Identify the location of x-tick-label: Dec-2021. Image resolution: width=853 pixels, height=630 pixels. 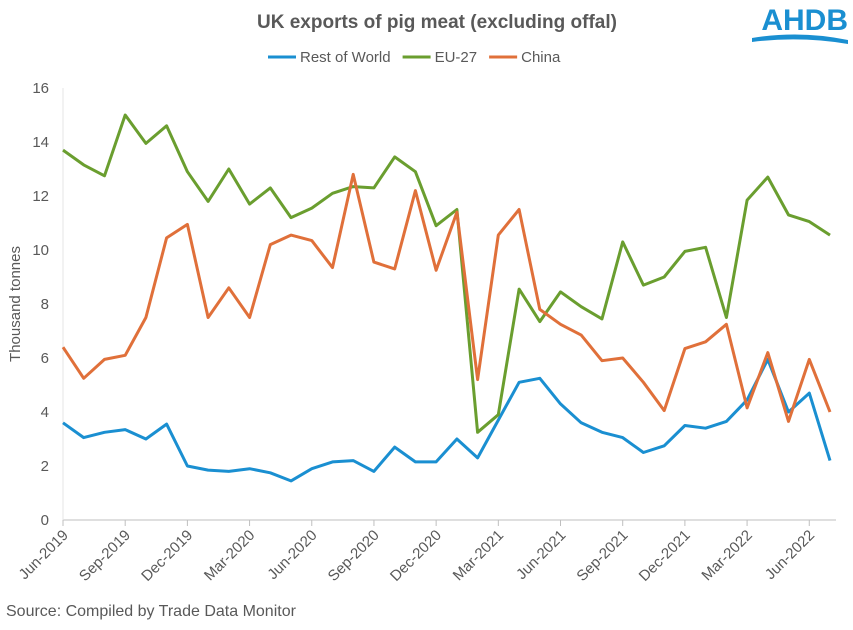
(665, 556).